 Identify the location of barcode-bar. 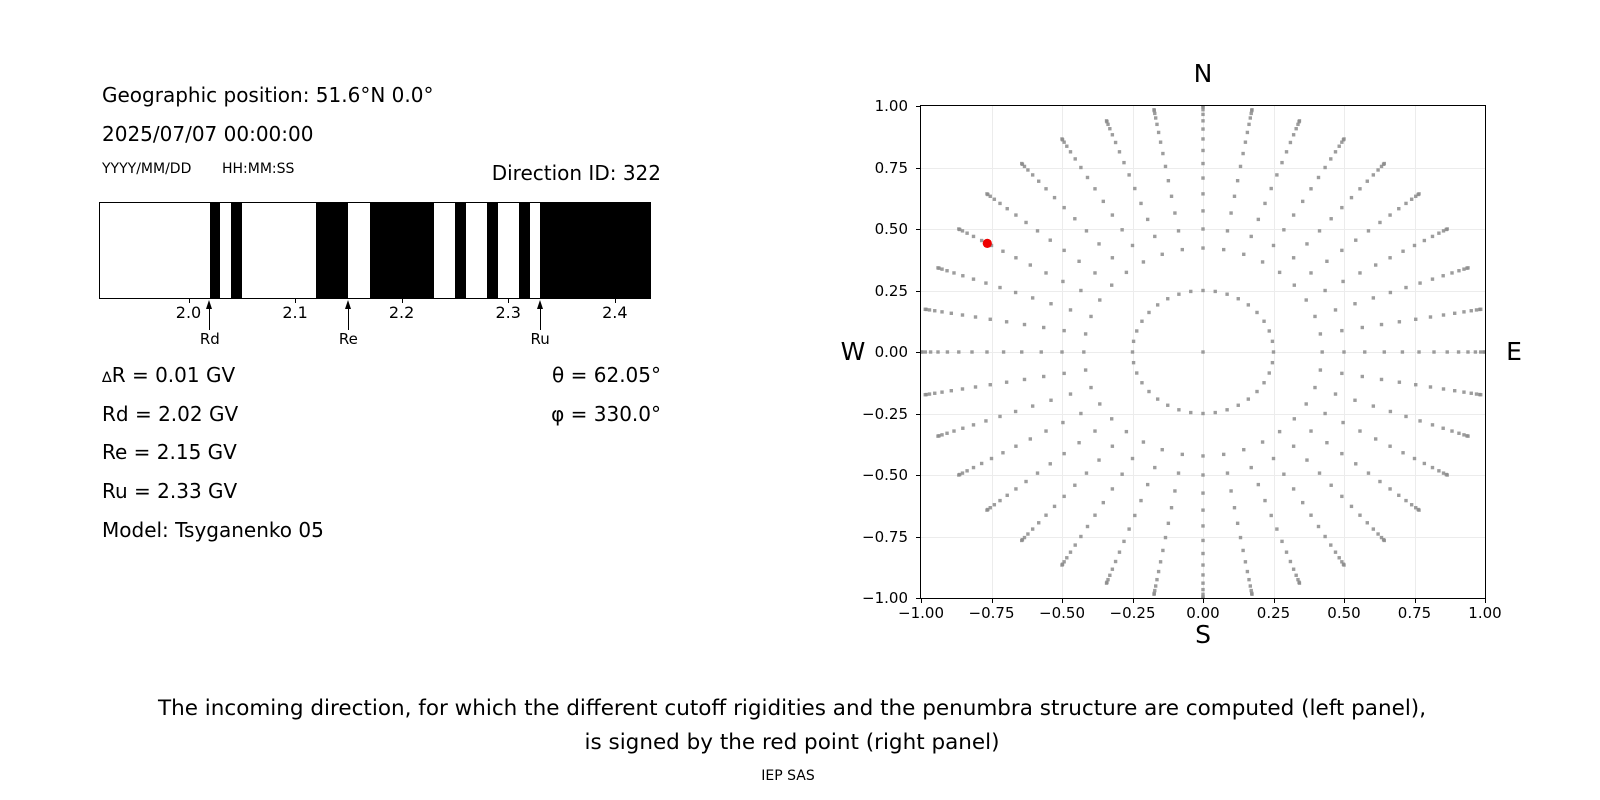
(492, 250).